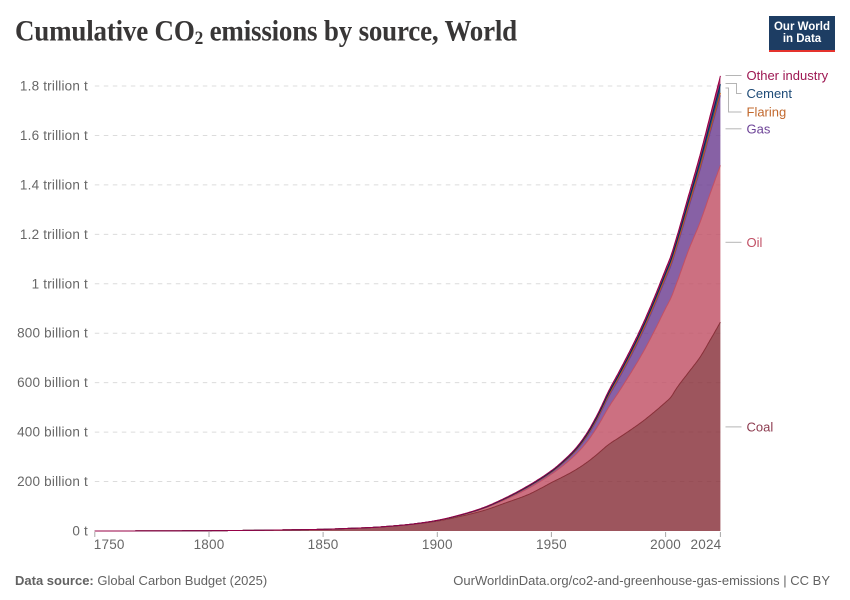  I want to click on svg-text: Oil, so click(755, 242).